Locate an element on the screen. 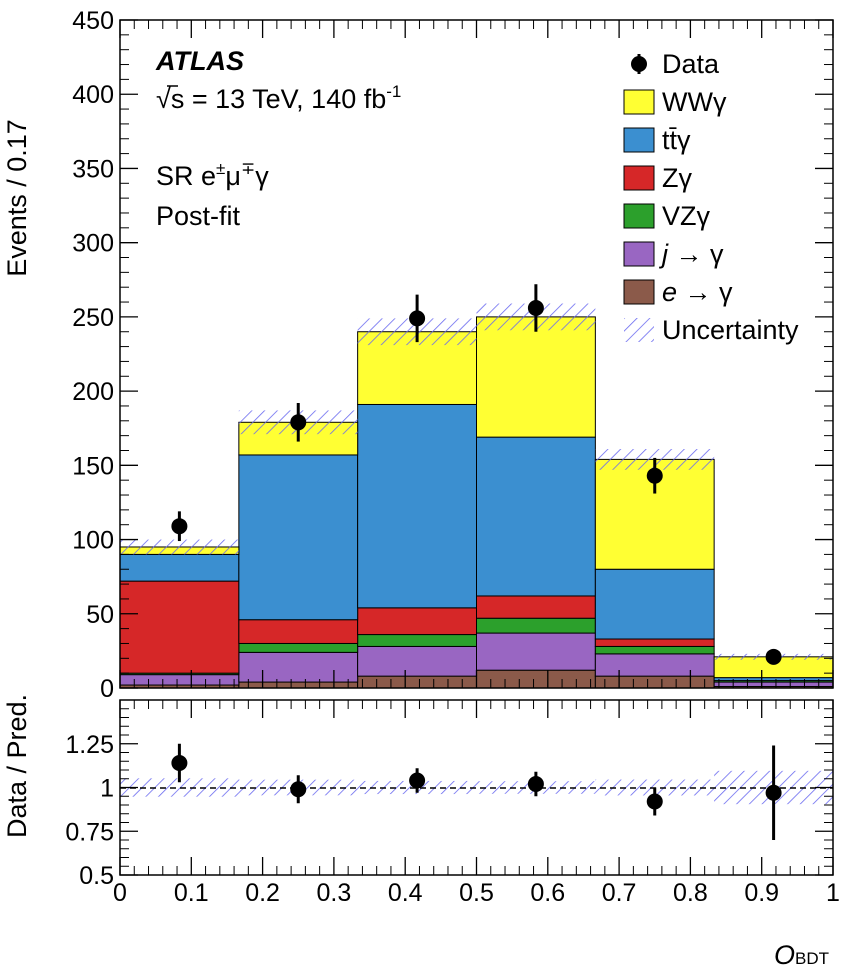  y-tick-label-3: 150 is located at coordinates (93, 466).